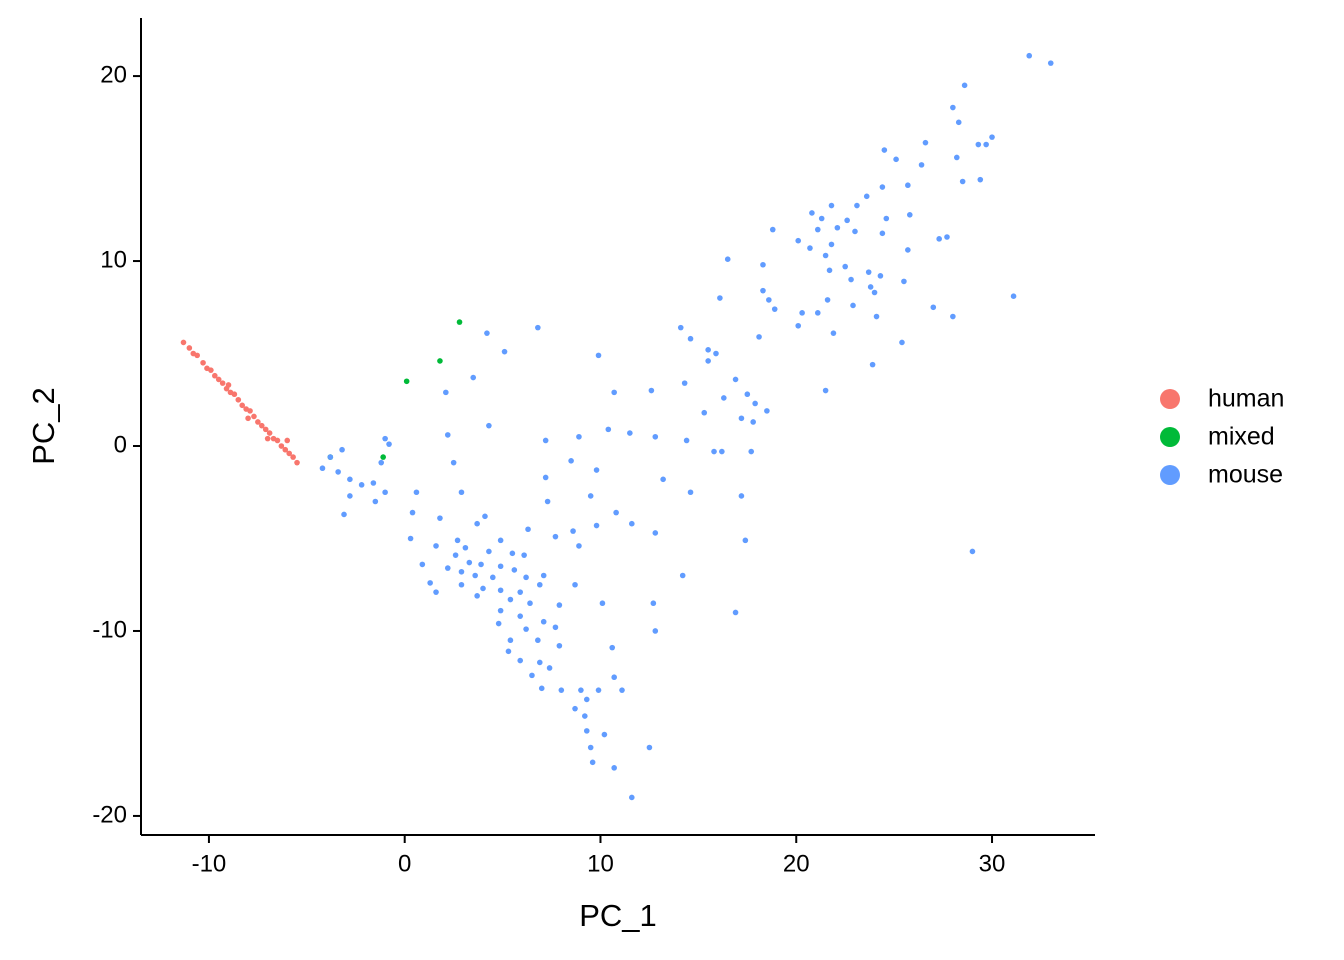 The image size is (1344, 960). What do you see at coordinates (113, 74) in the screenshot?
I see `y-tick-label: 20` at bounding box center [113, 74].